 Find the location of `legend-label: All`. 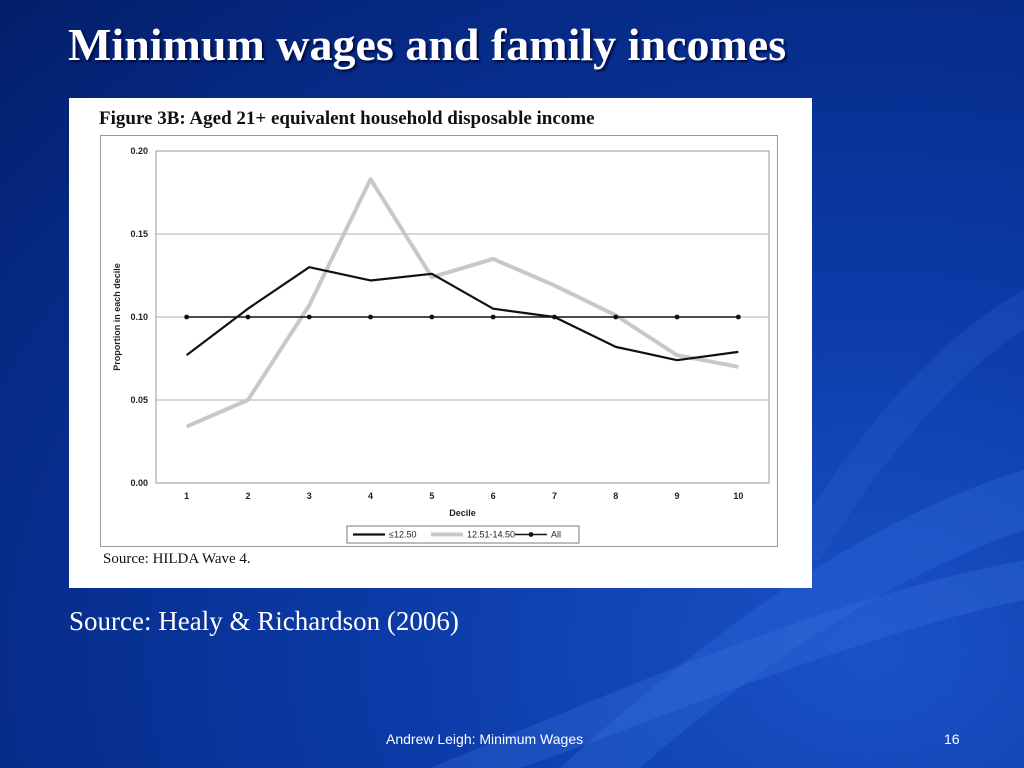

legend-label: All is located at coordinates (556, 535).